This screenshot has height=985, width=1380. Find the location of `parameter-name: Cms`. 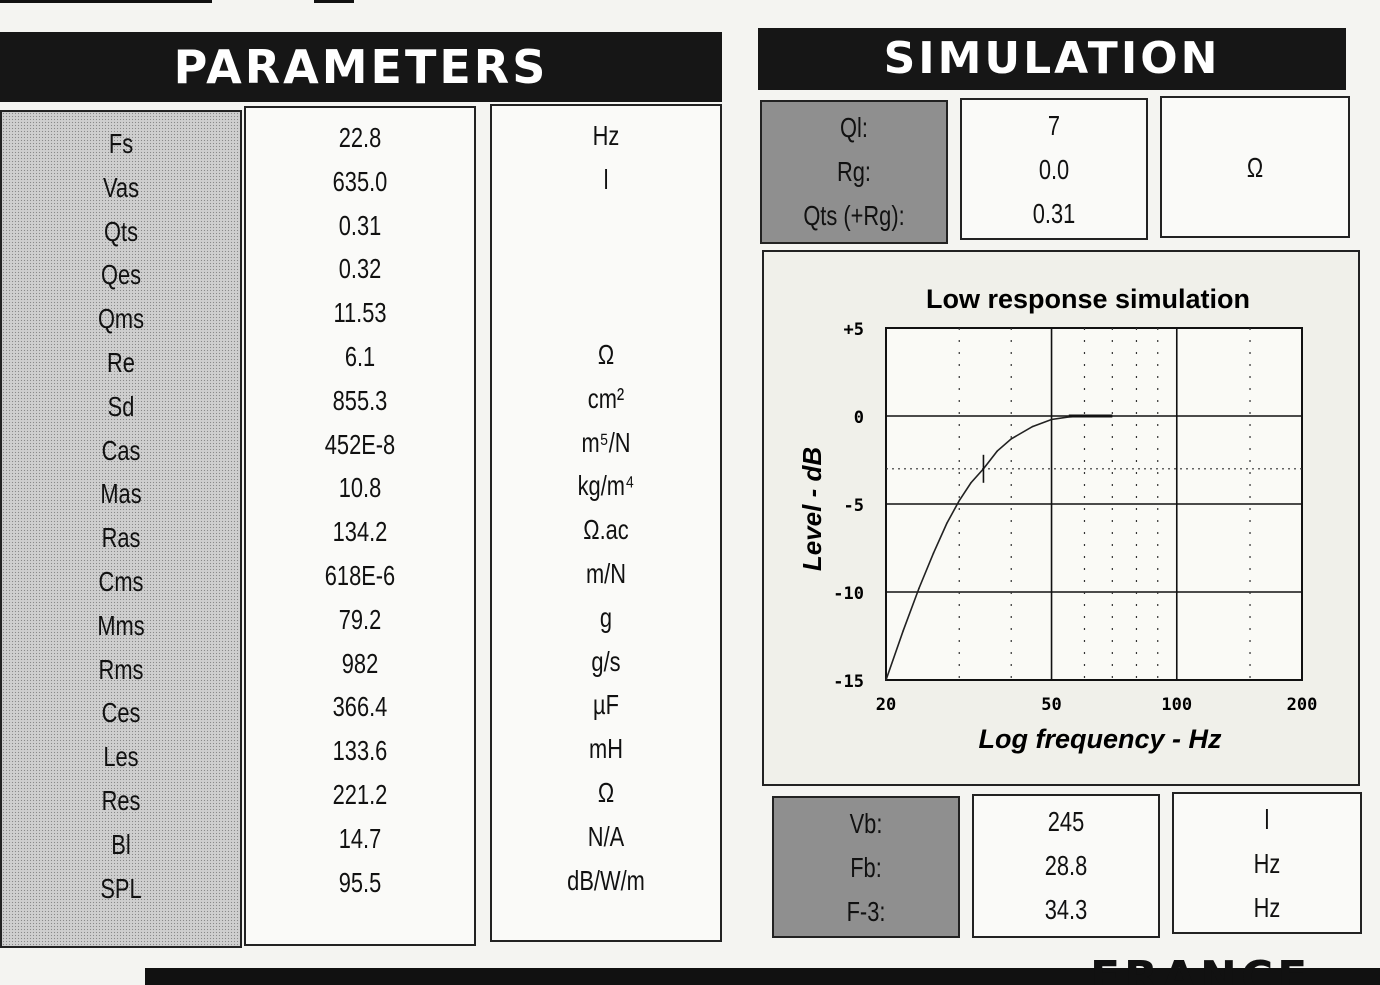

parameter-name: Cms is located at coordinates (121, 581).